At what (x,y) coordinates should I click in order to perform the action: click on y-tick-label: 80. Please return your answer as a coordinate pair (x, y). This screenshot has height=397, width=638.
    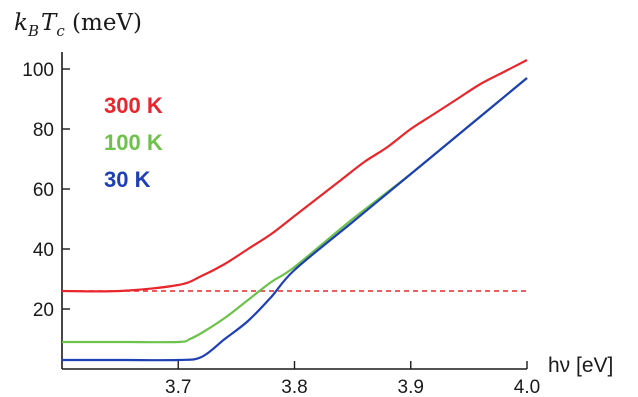
    Looking at the image, I should click on (43, 130).